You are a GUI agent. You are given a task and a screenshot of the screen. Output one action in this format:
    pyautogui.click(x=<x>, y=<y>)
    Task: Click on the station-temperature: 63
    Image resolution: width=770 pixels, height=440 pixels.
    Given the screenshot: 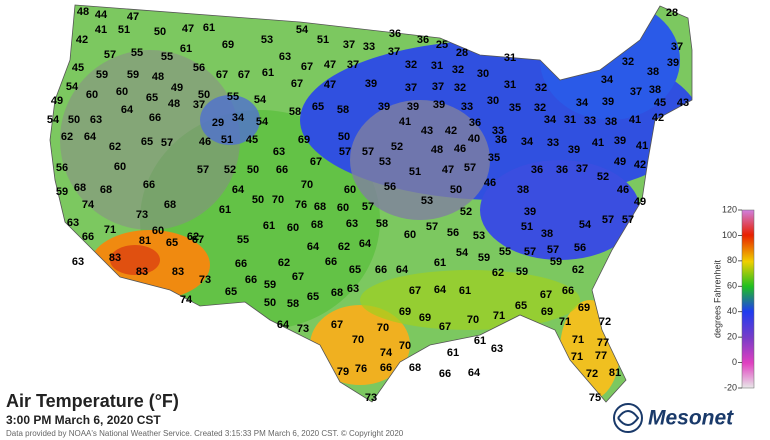 What is the action you would take?
    pyautogui.click(x=279, y=152)
    